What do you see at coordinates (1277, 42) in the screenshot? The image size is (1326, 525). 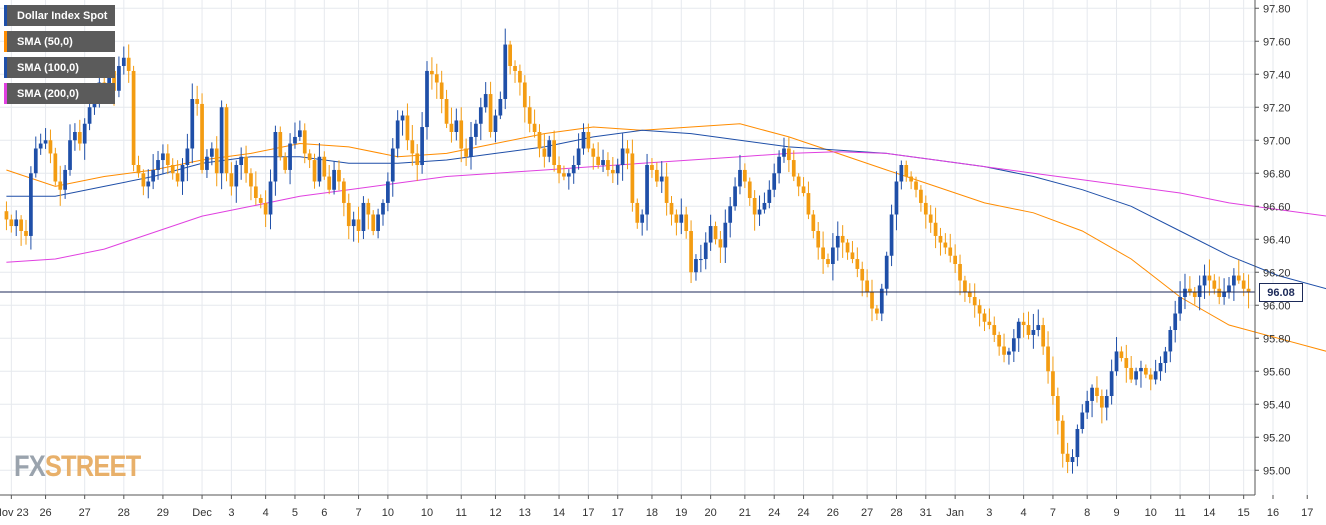 I see `y-tick-label: 97.60` at bounding box center [1277, 42].